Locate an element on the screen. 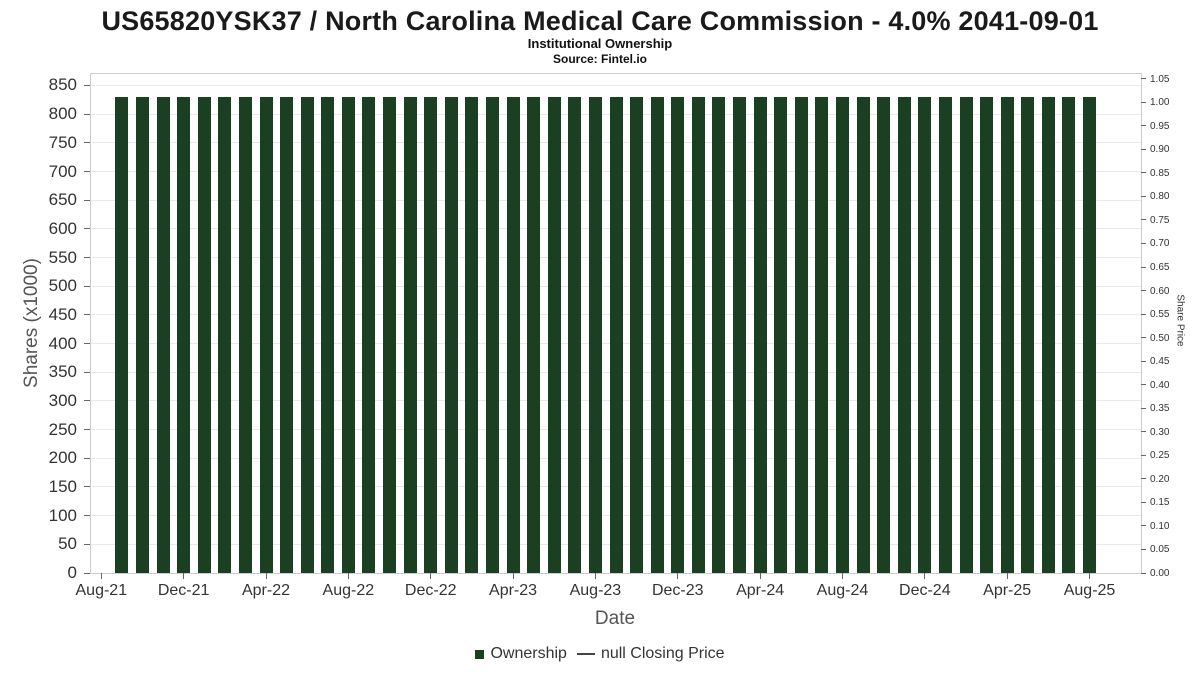 This screenshot has width=1200, height=675. y-tick-label: 600 is located at coordinates (62, 228).